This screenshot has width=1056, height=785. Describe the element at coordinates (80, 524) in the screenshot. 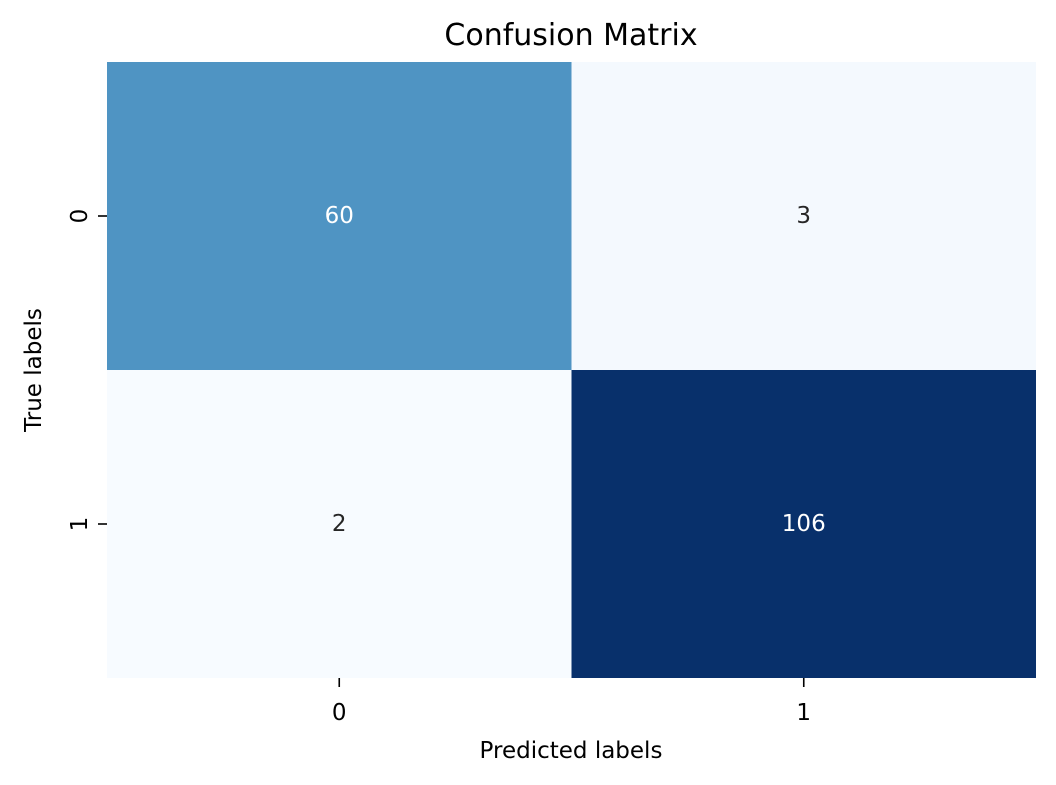

I see `y-tick-label: 1` at that location.